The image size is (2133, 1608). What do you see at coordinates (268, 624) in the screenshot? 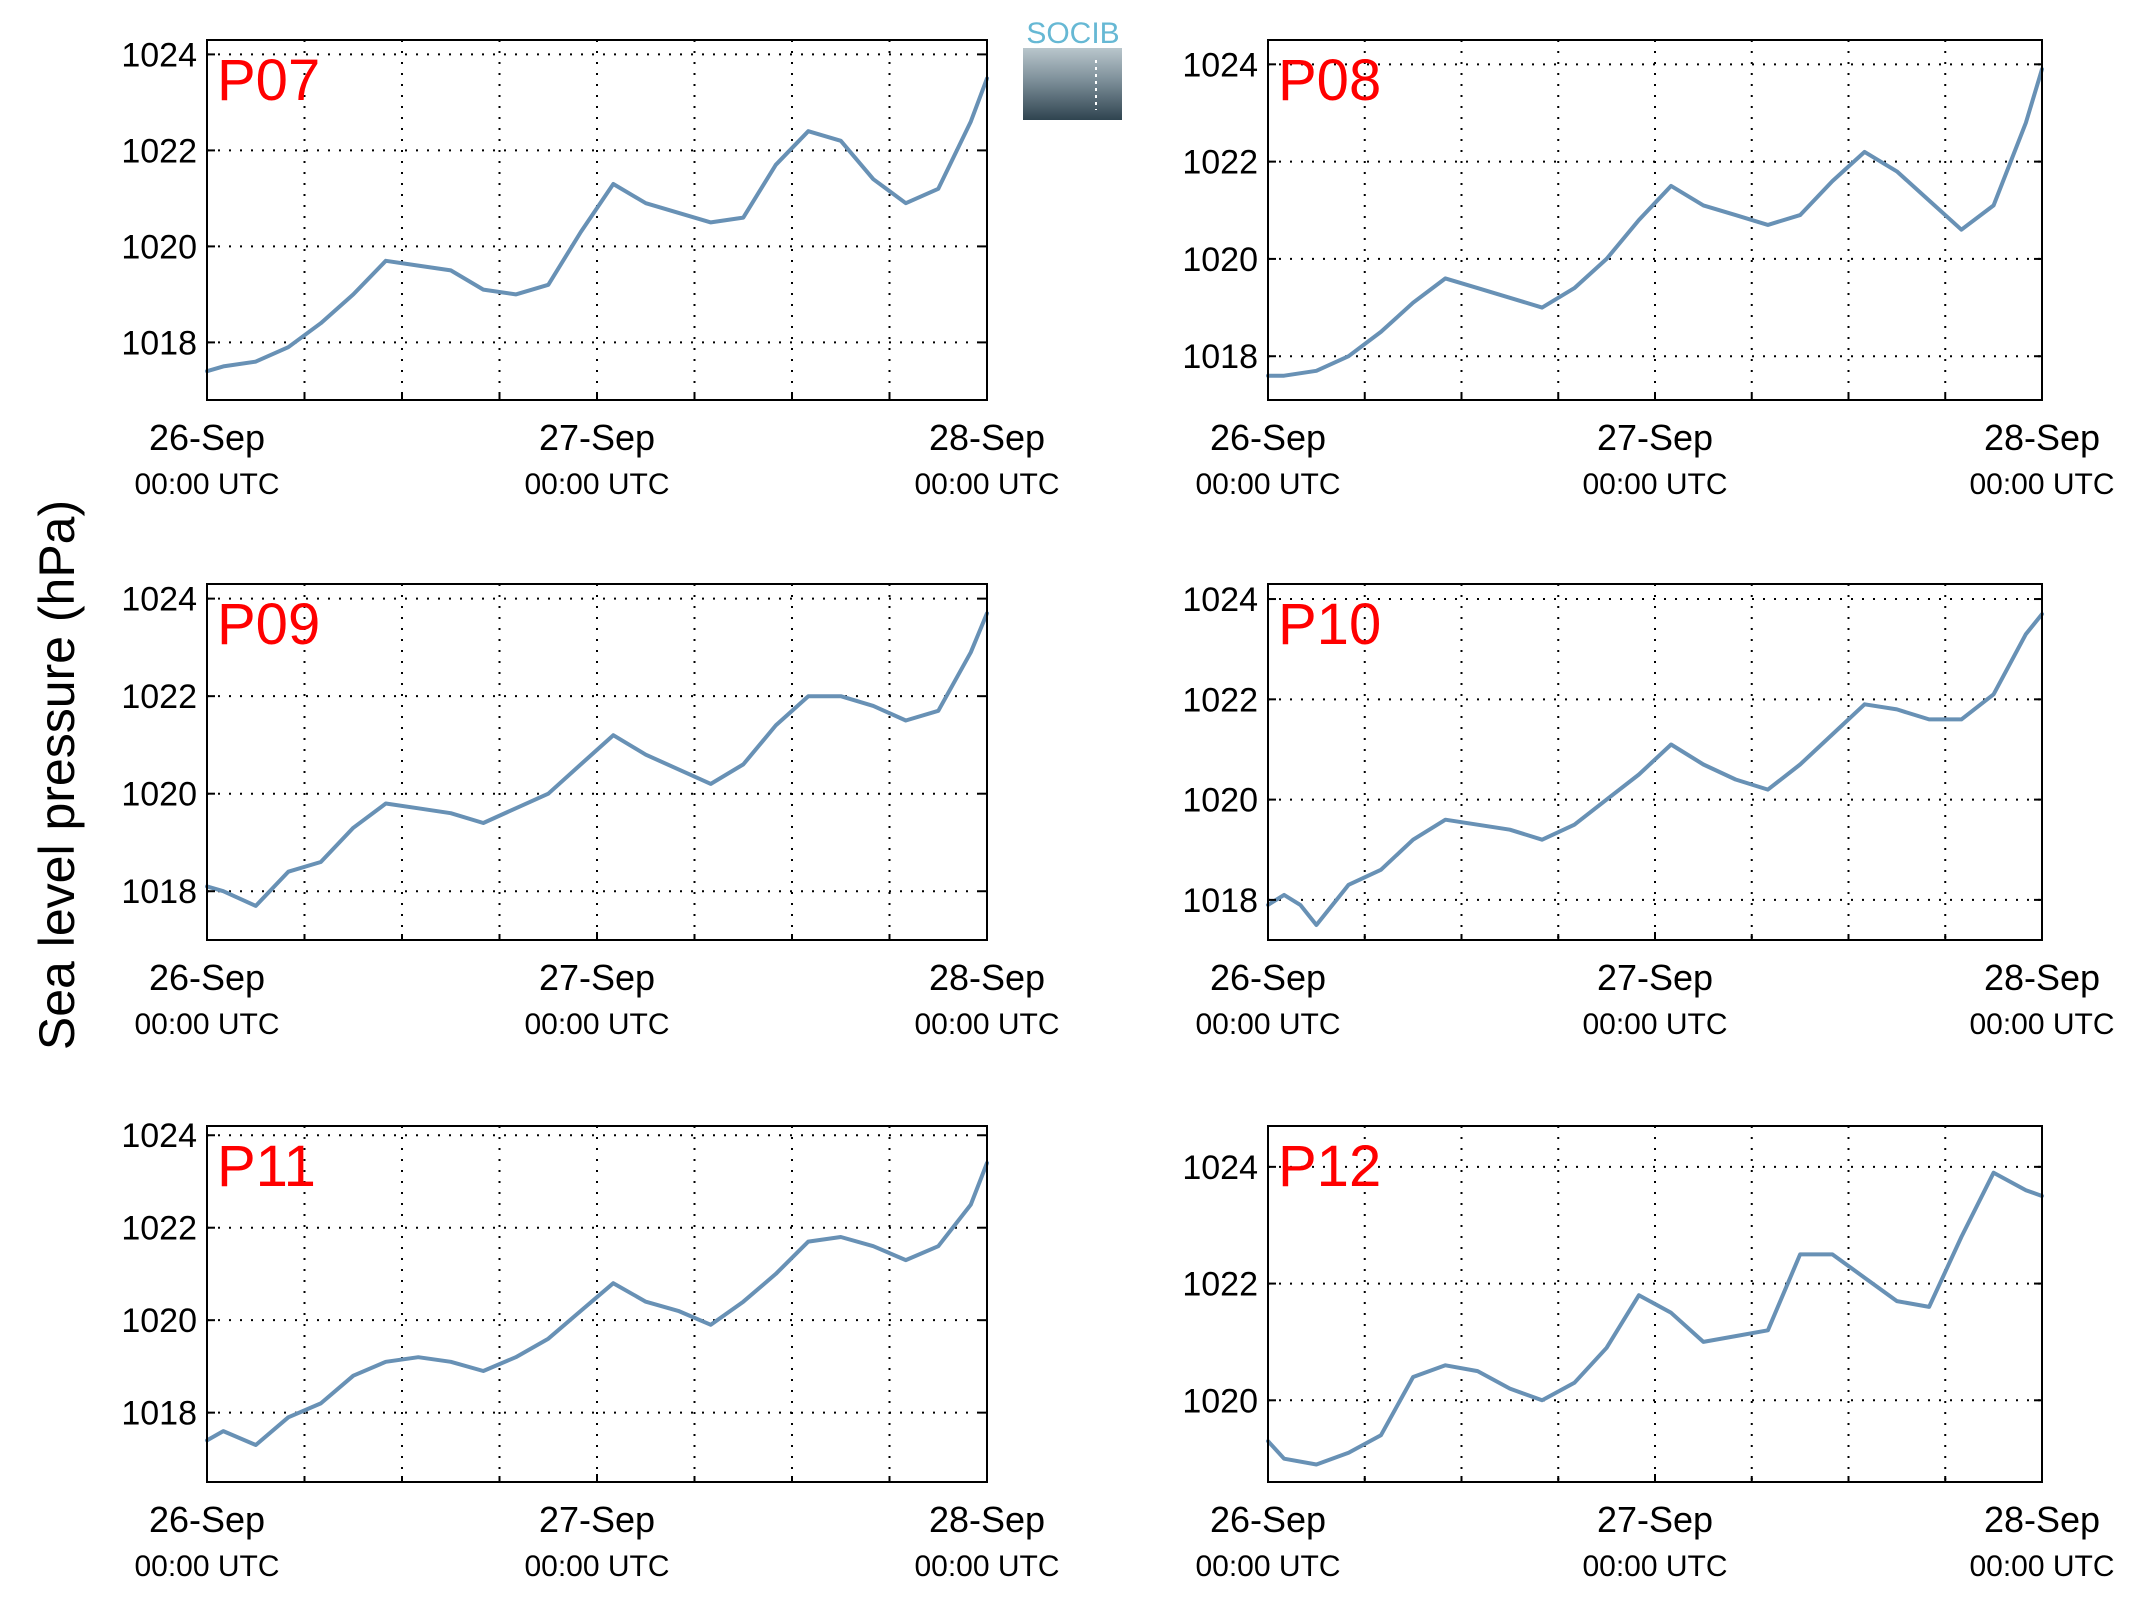
I see `panel-label: P09` at bounding box center [268, 624].